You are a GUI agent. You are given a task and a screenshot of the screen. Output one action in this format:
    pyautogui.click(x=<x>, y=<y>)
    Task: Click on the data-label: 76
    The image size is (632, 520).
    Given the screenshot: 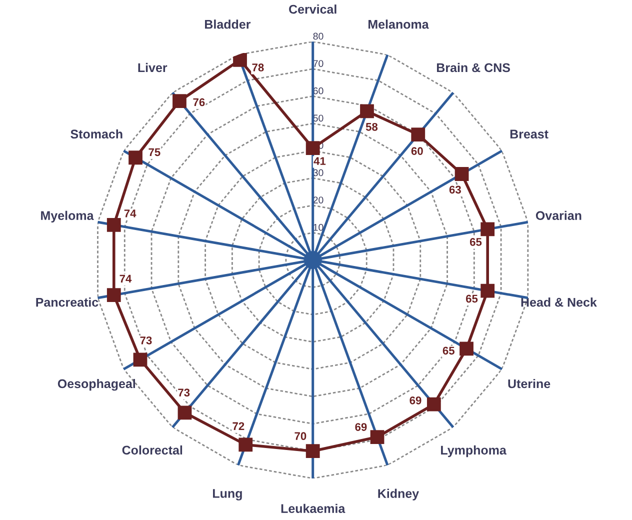 What is the action you would take?
    pyautogui.click(x=199, y=102)
    